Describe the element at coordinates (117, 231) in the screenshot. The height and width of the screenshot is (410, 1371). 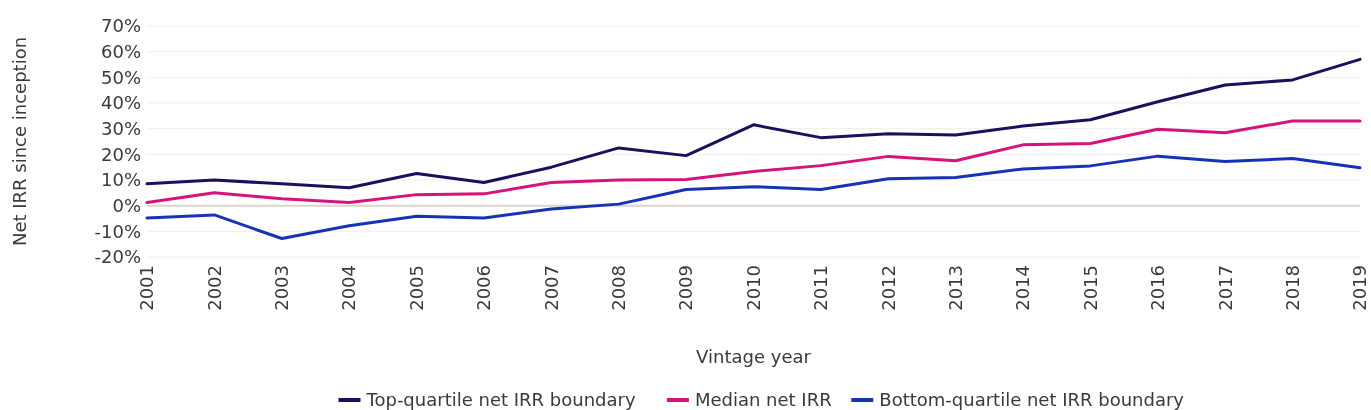
I see `y-tick-label: -10%` at that location.